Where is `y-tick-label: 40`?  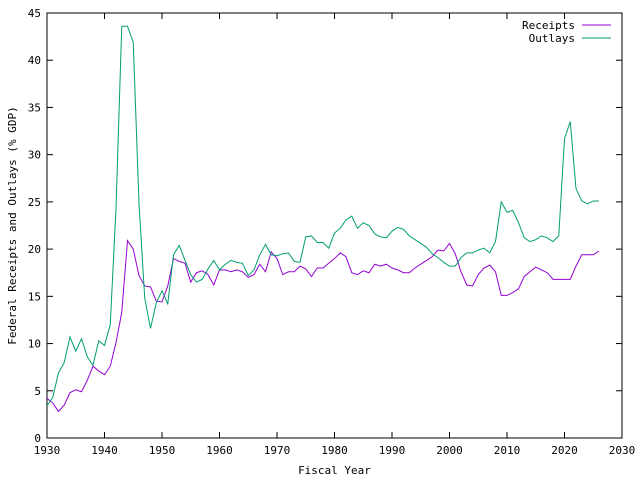 y-tick-label: 40 is located at coordinates (34, 60).